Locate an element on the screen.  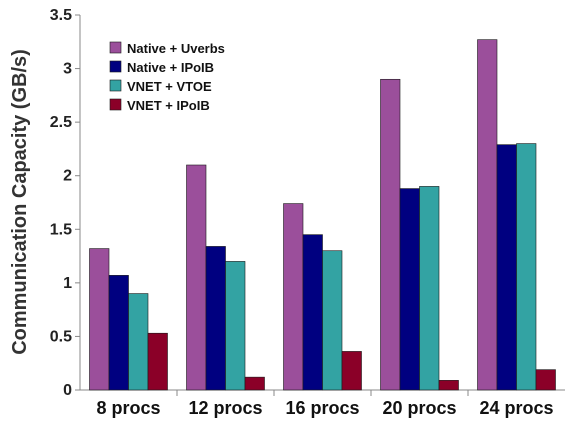
legend-label: Native + Uverbs is located at coordinates (176, 48).